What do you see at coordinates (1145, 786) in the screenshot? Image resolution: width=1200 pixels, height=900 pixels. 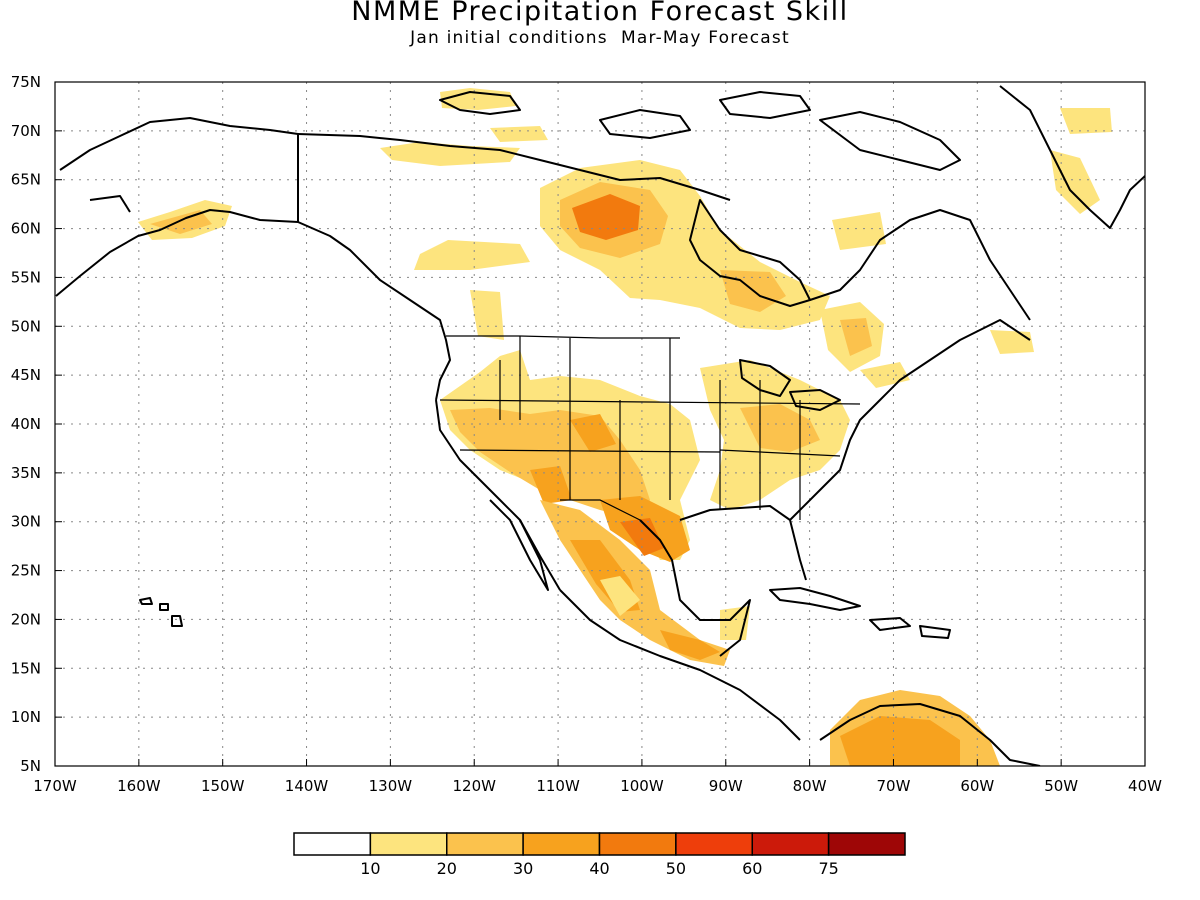 I see `lon-tick-label: 40W` at bounding box center [1145, 786].